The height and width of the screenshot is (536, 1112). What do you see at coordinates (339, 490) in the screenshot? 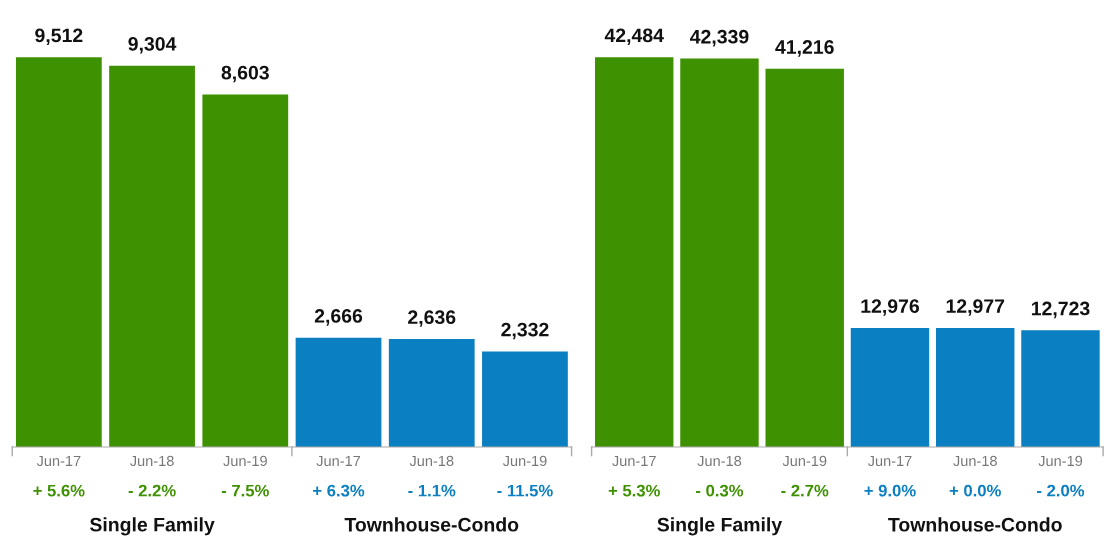
I see `text: + 6.3%` at bounding box center [339, 490].